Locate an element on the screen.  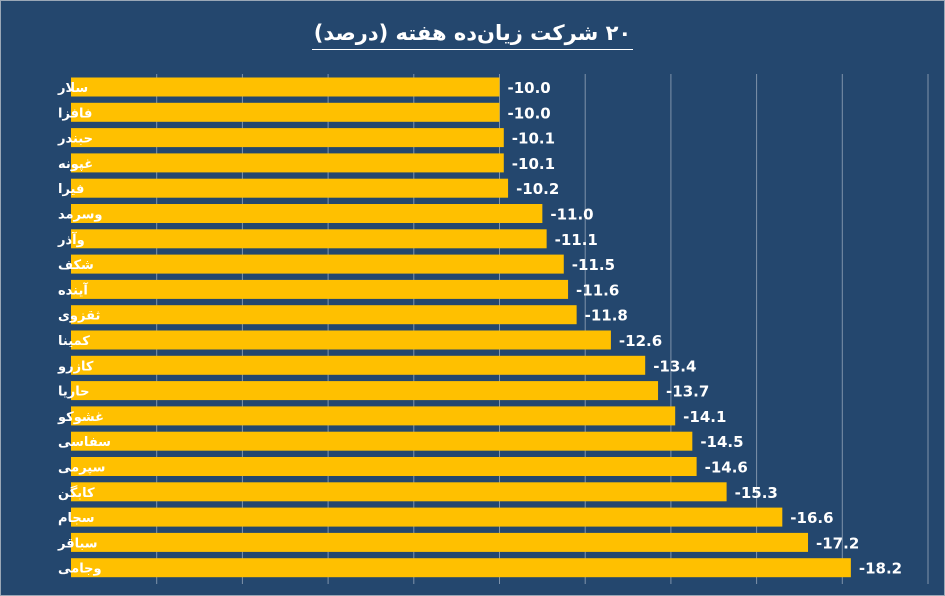
category-label: فیرا is located at coordinates (71, 189).